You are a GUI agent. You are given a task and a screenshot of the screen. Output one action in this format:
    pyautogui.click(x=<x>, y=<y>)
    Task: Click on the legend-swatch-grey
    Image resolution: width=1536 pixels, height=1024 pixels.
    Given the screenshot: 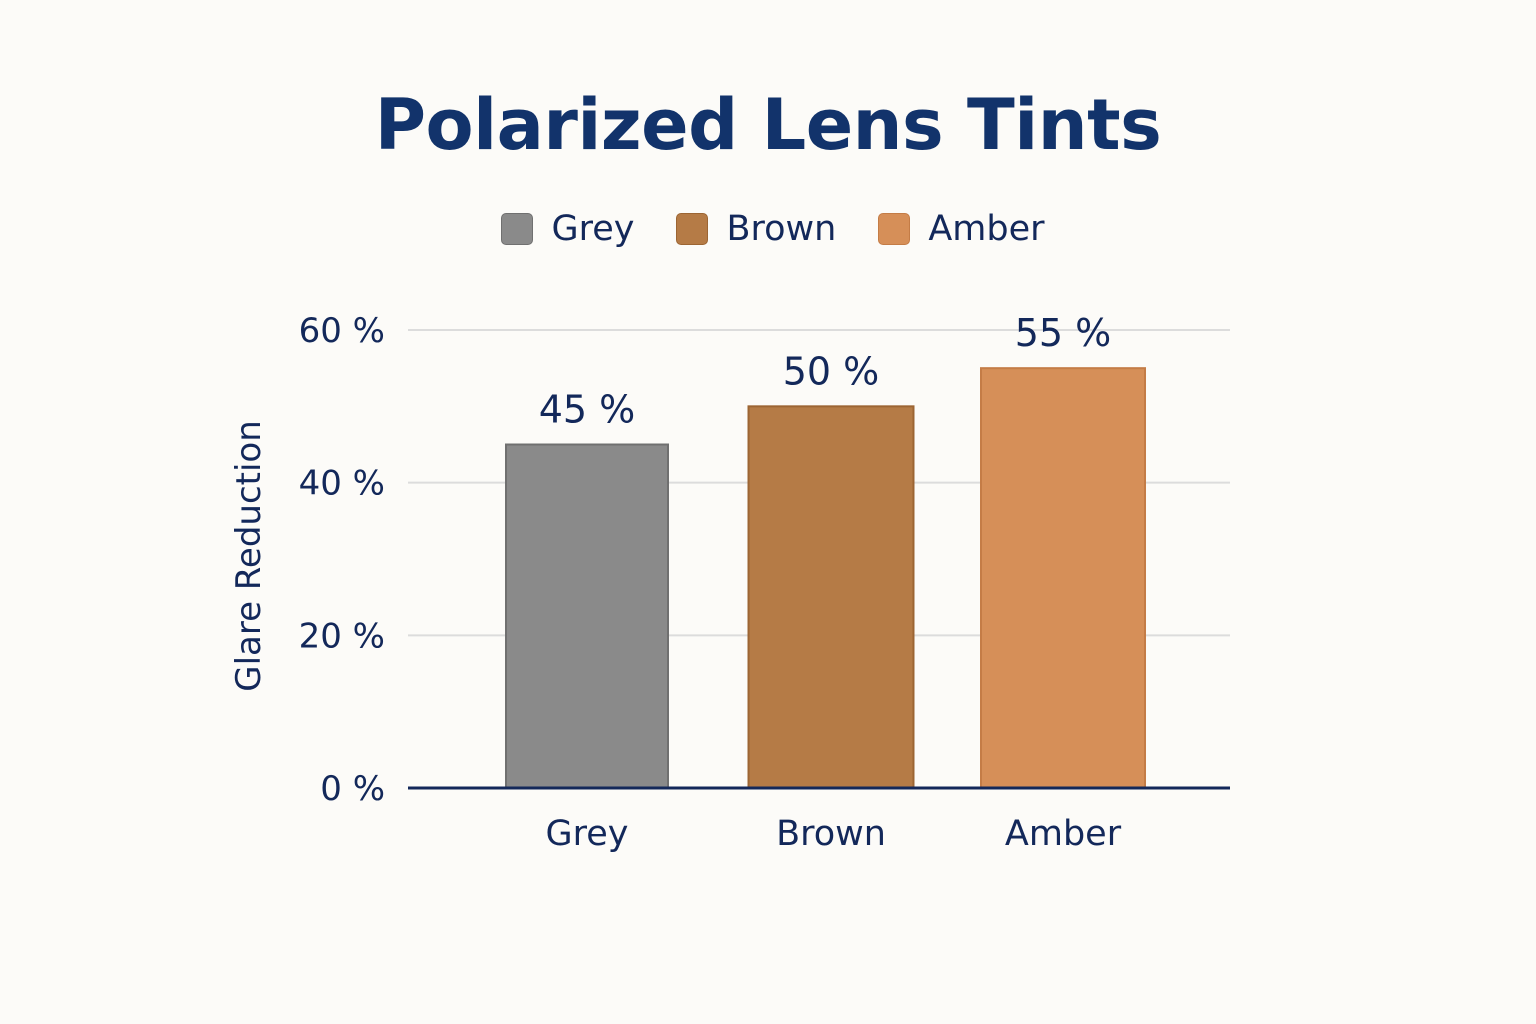 What is the action you would take?
    pyautogui.click(x=517, y=229)
    